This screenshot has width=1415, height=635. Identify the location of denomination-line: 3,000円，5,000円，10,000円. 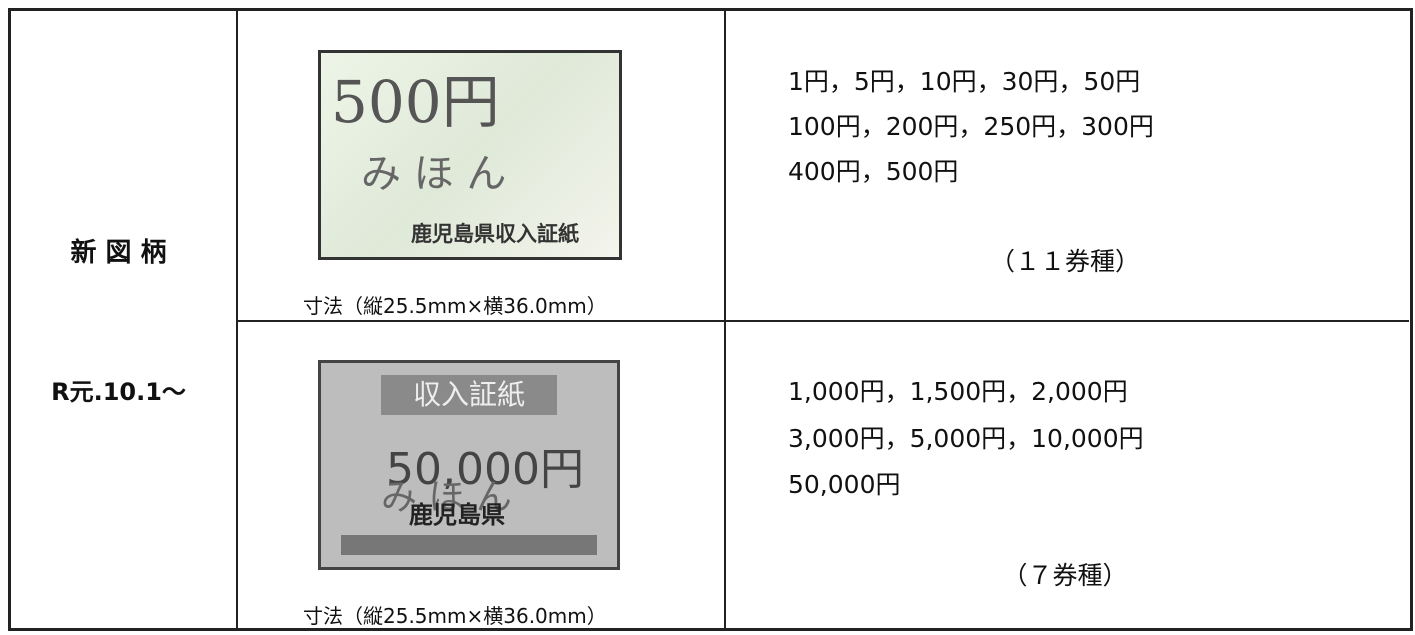
(966, 438).